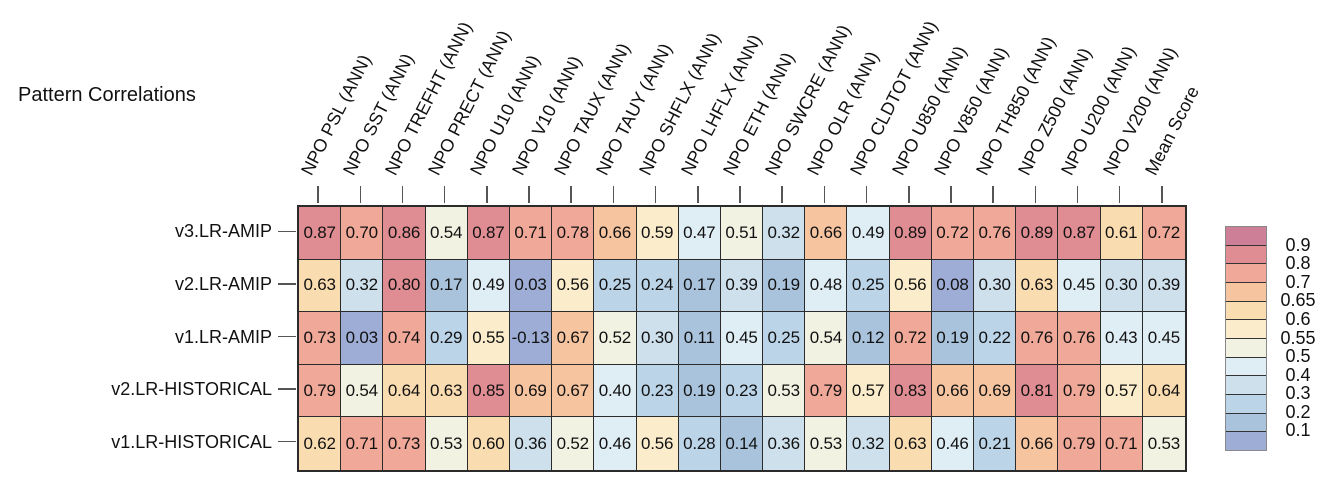 This screenshot has width=1329, height=490. I want to click on heatmap-cell: -0.13, so click(531, 338).